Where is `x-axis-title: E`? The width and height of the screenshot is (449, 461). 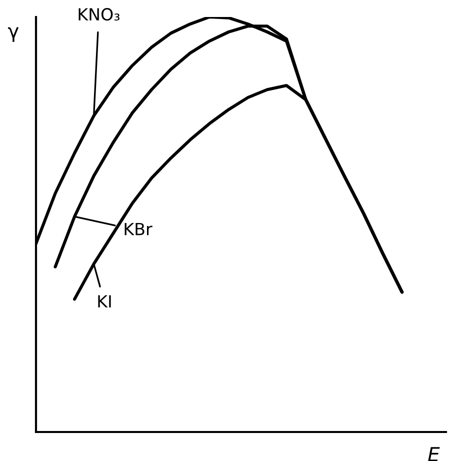
x-axis-title: E is located at coordinates (434, 454).